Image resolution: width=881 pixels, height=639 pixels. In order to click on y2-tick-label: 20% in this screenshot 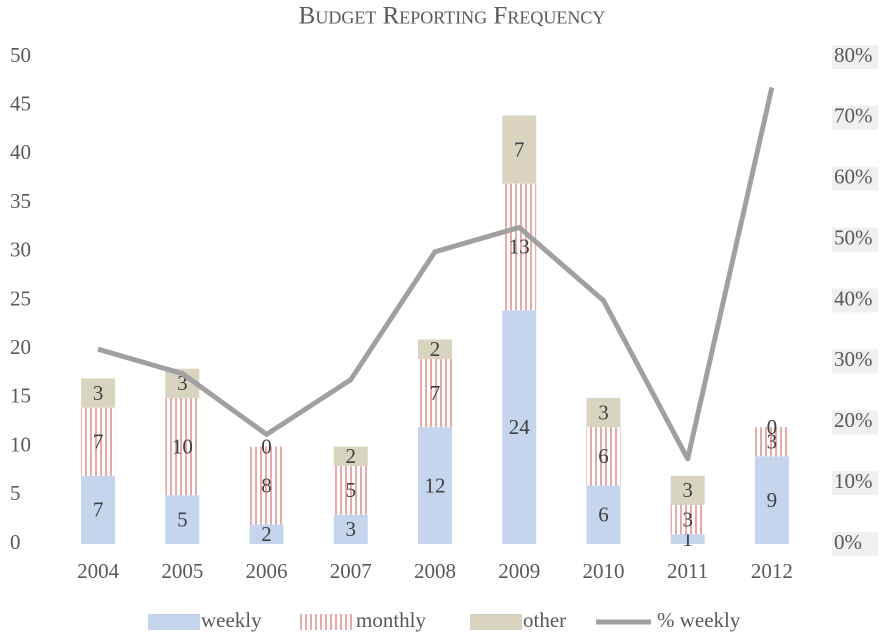, I will do `click(853, 420)`.